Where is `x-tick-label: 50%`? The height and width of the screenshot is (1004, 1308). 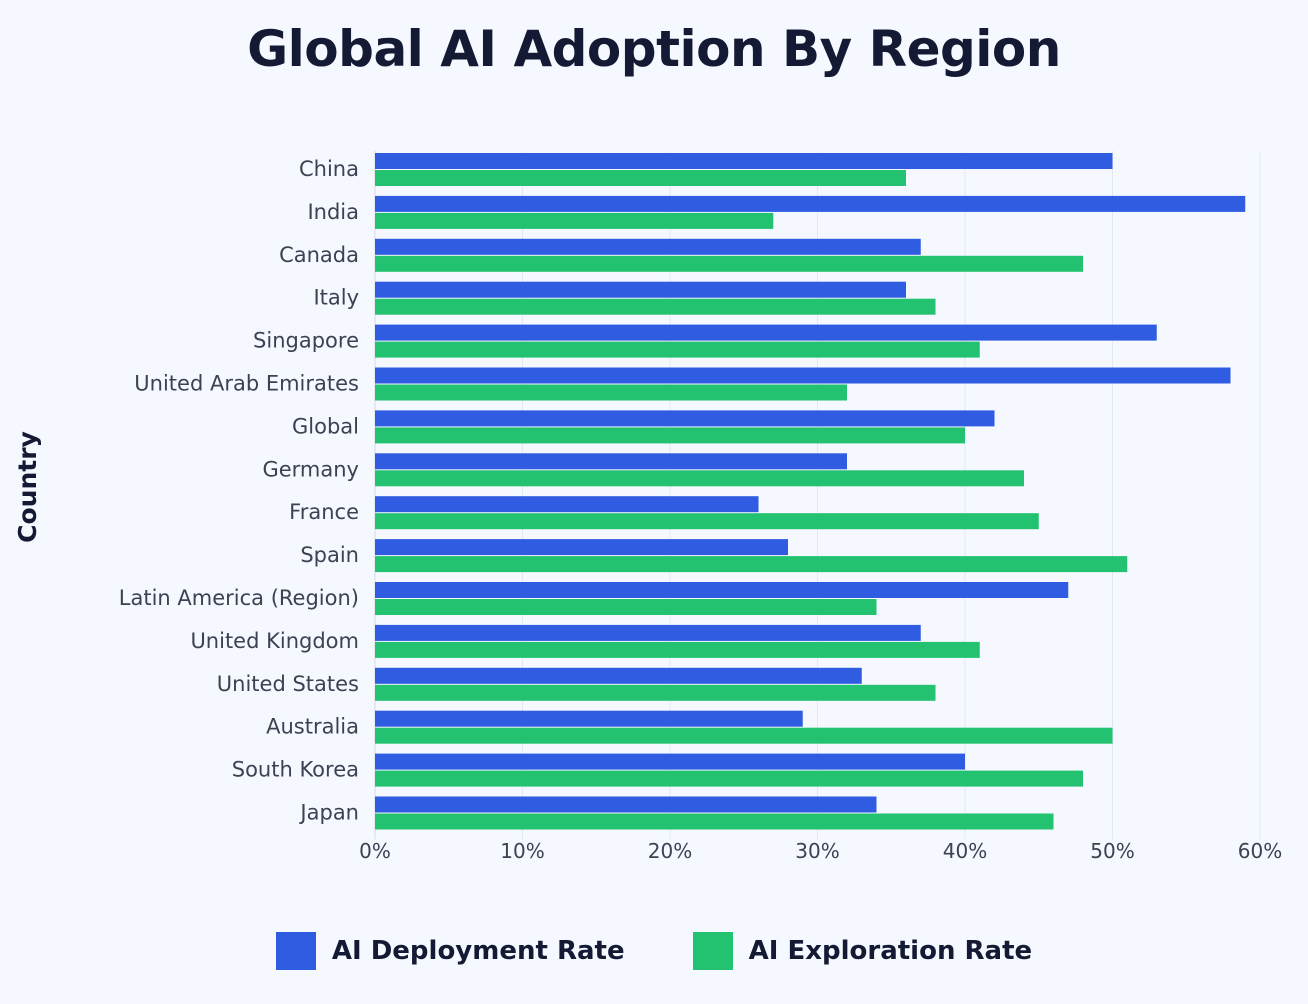
x-tick-label: 50% is located at coordinates (1112, 851).